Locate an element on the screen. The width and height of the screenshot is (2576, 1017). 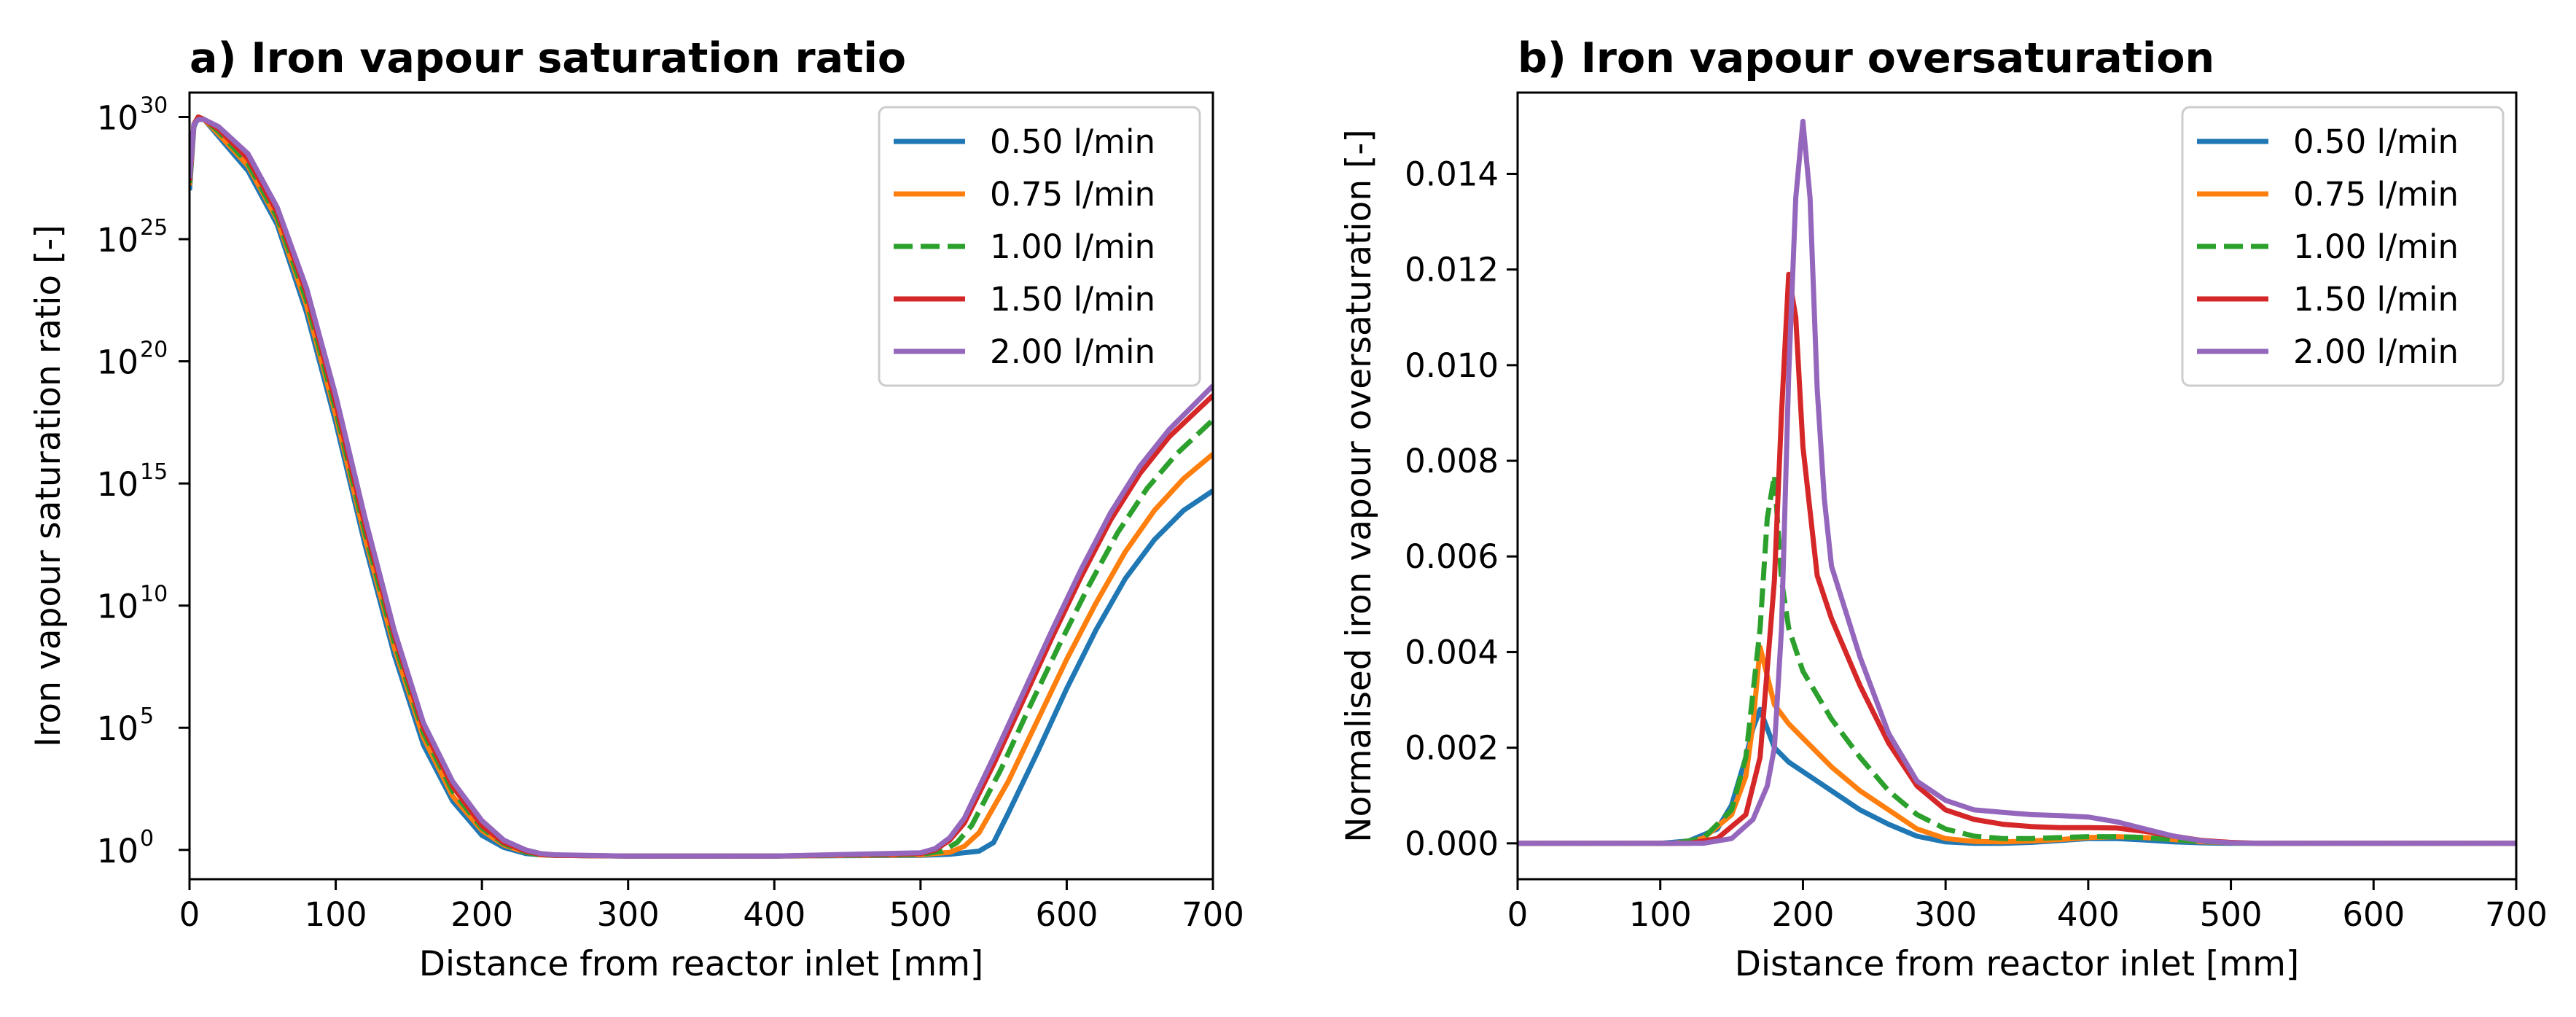
chart-title: b) Iron vapour oversaturation is located at coordinates (1866, 58).